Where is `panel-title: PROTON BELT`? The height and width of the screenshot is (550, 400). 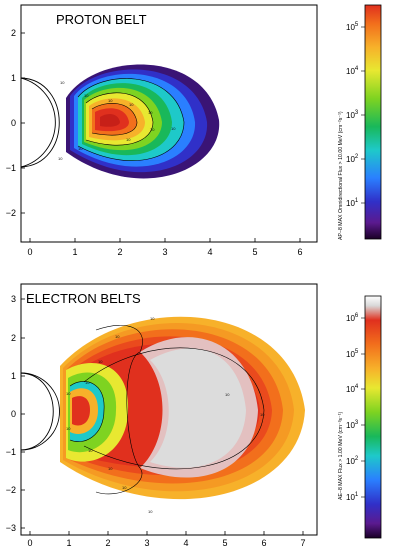 panel-title: PROTON BELT is located at coordinates (101, 19).